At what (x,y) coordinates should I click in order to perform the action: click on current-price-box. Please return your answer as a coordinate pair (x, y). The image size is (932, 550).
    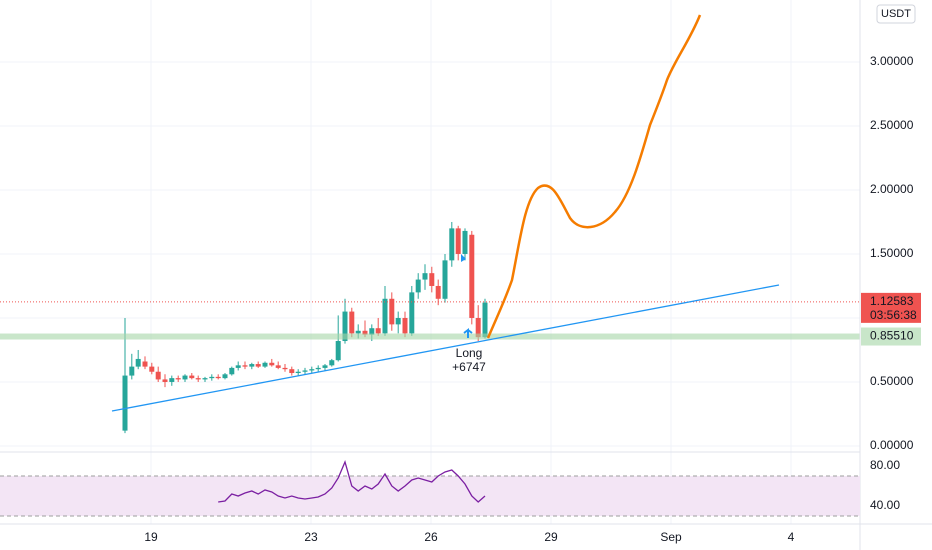
    Looking at the image, I should click on (891, 307).